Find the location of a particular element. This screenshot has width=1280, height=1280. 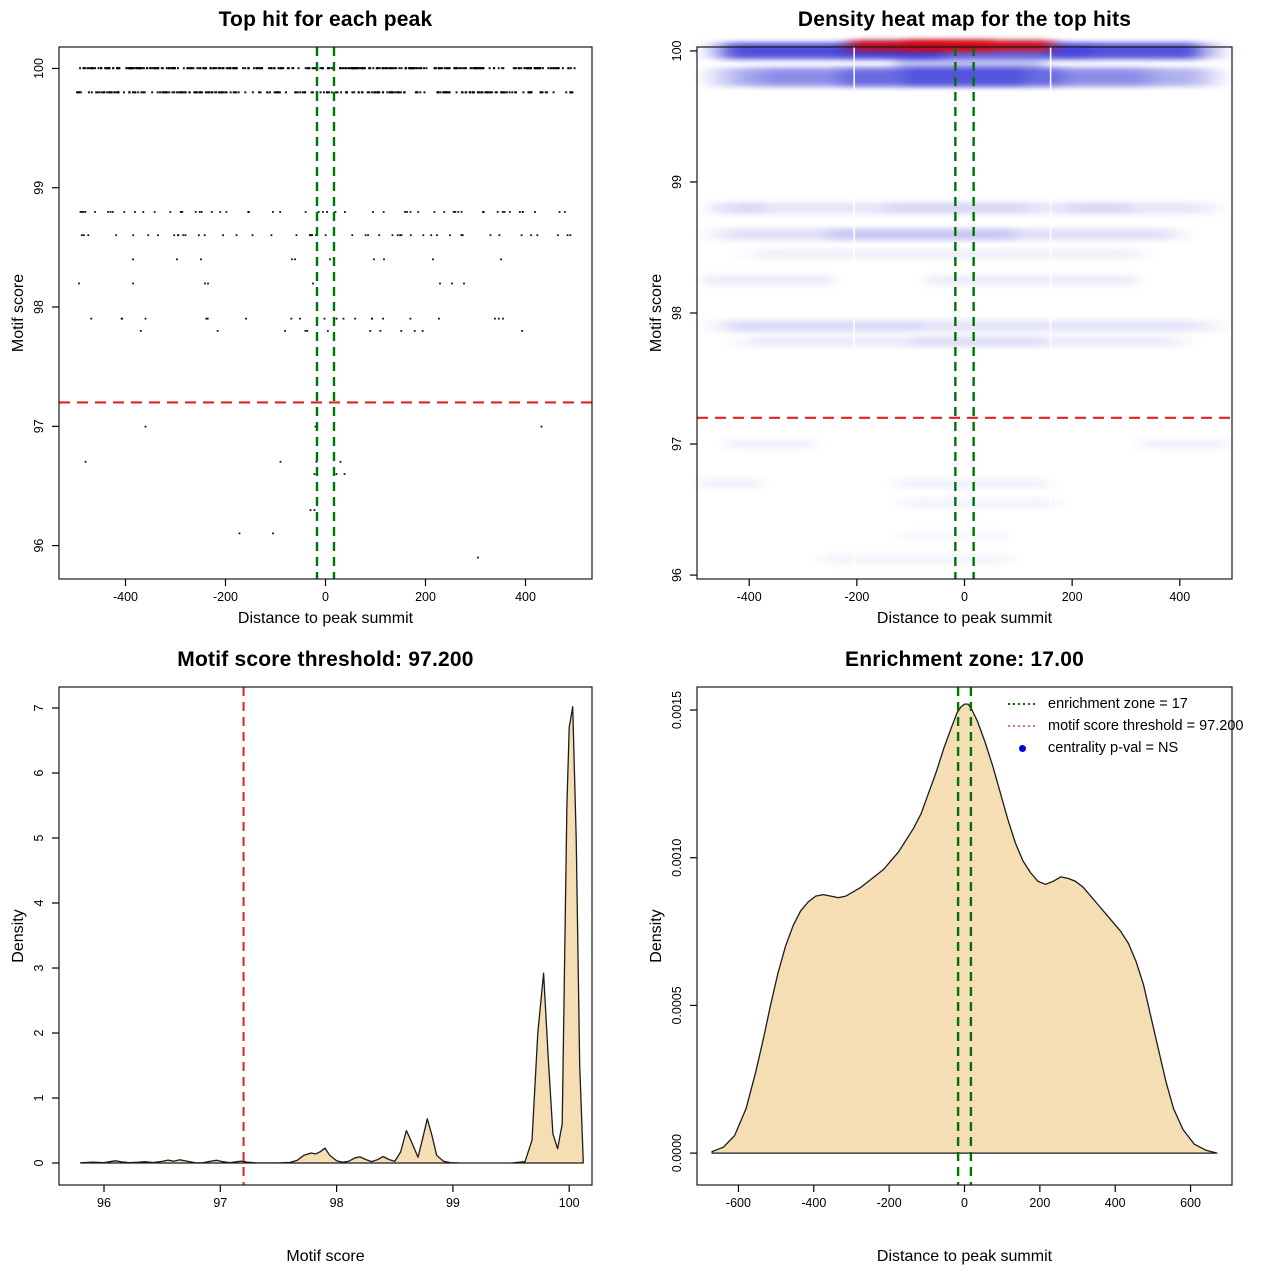

svg-text: 3 is located at coordinates (39, 967).